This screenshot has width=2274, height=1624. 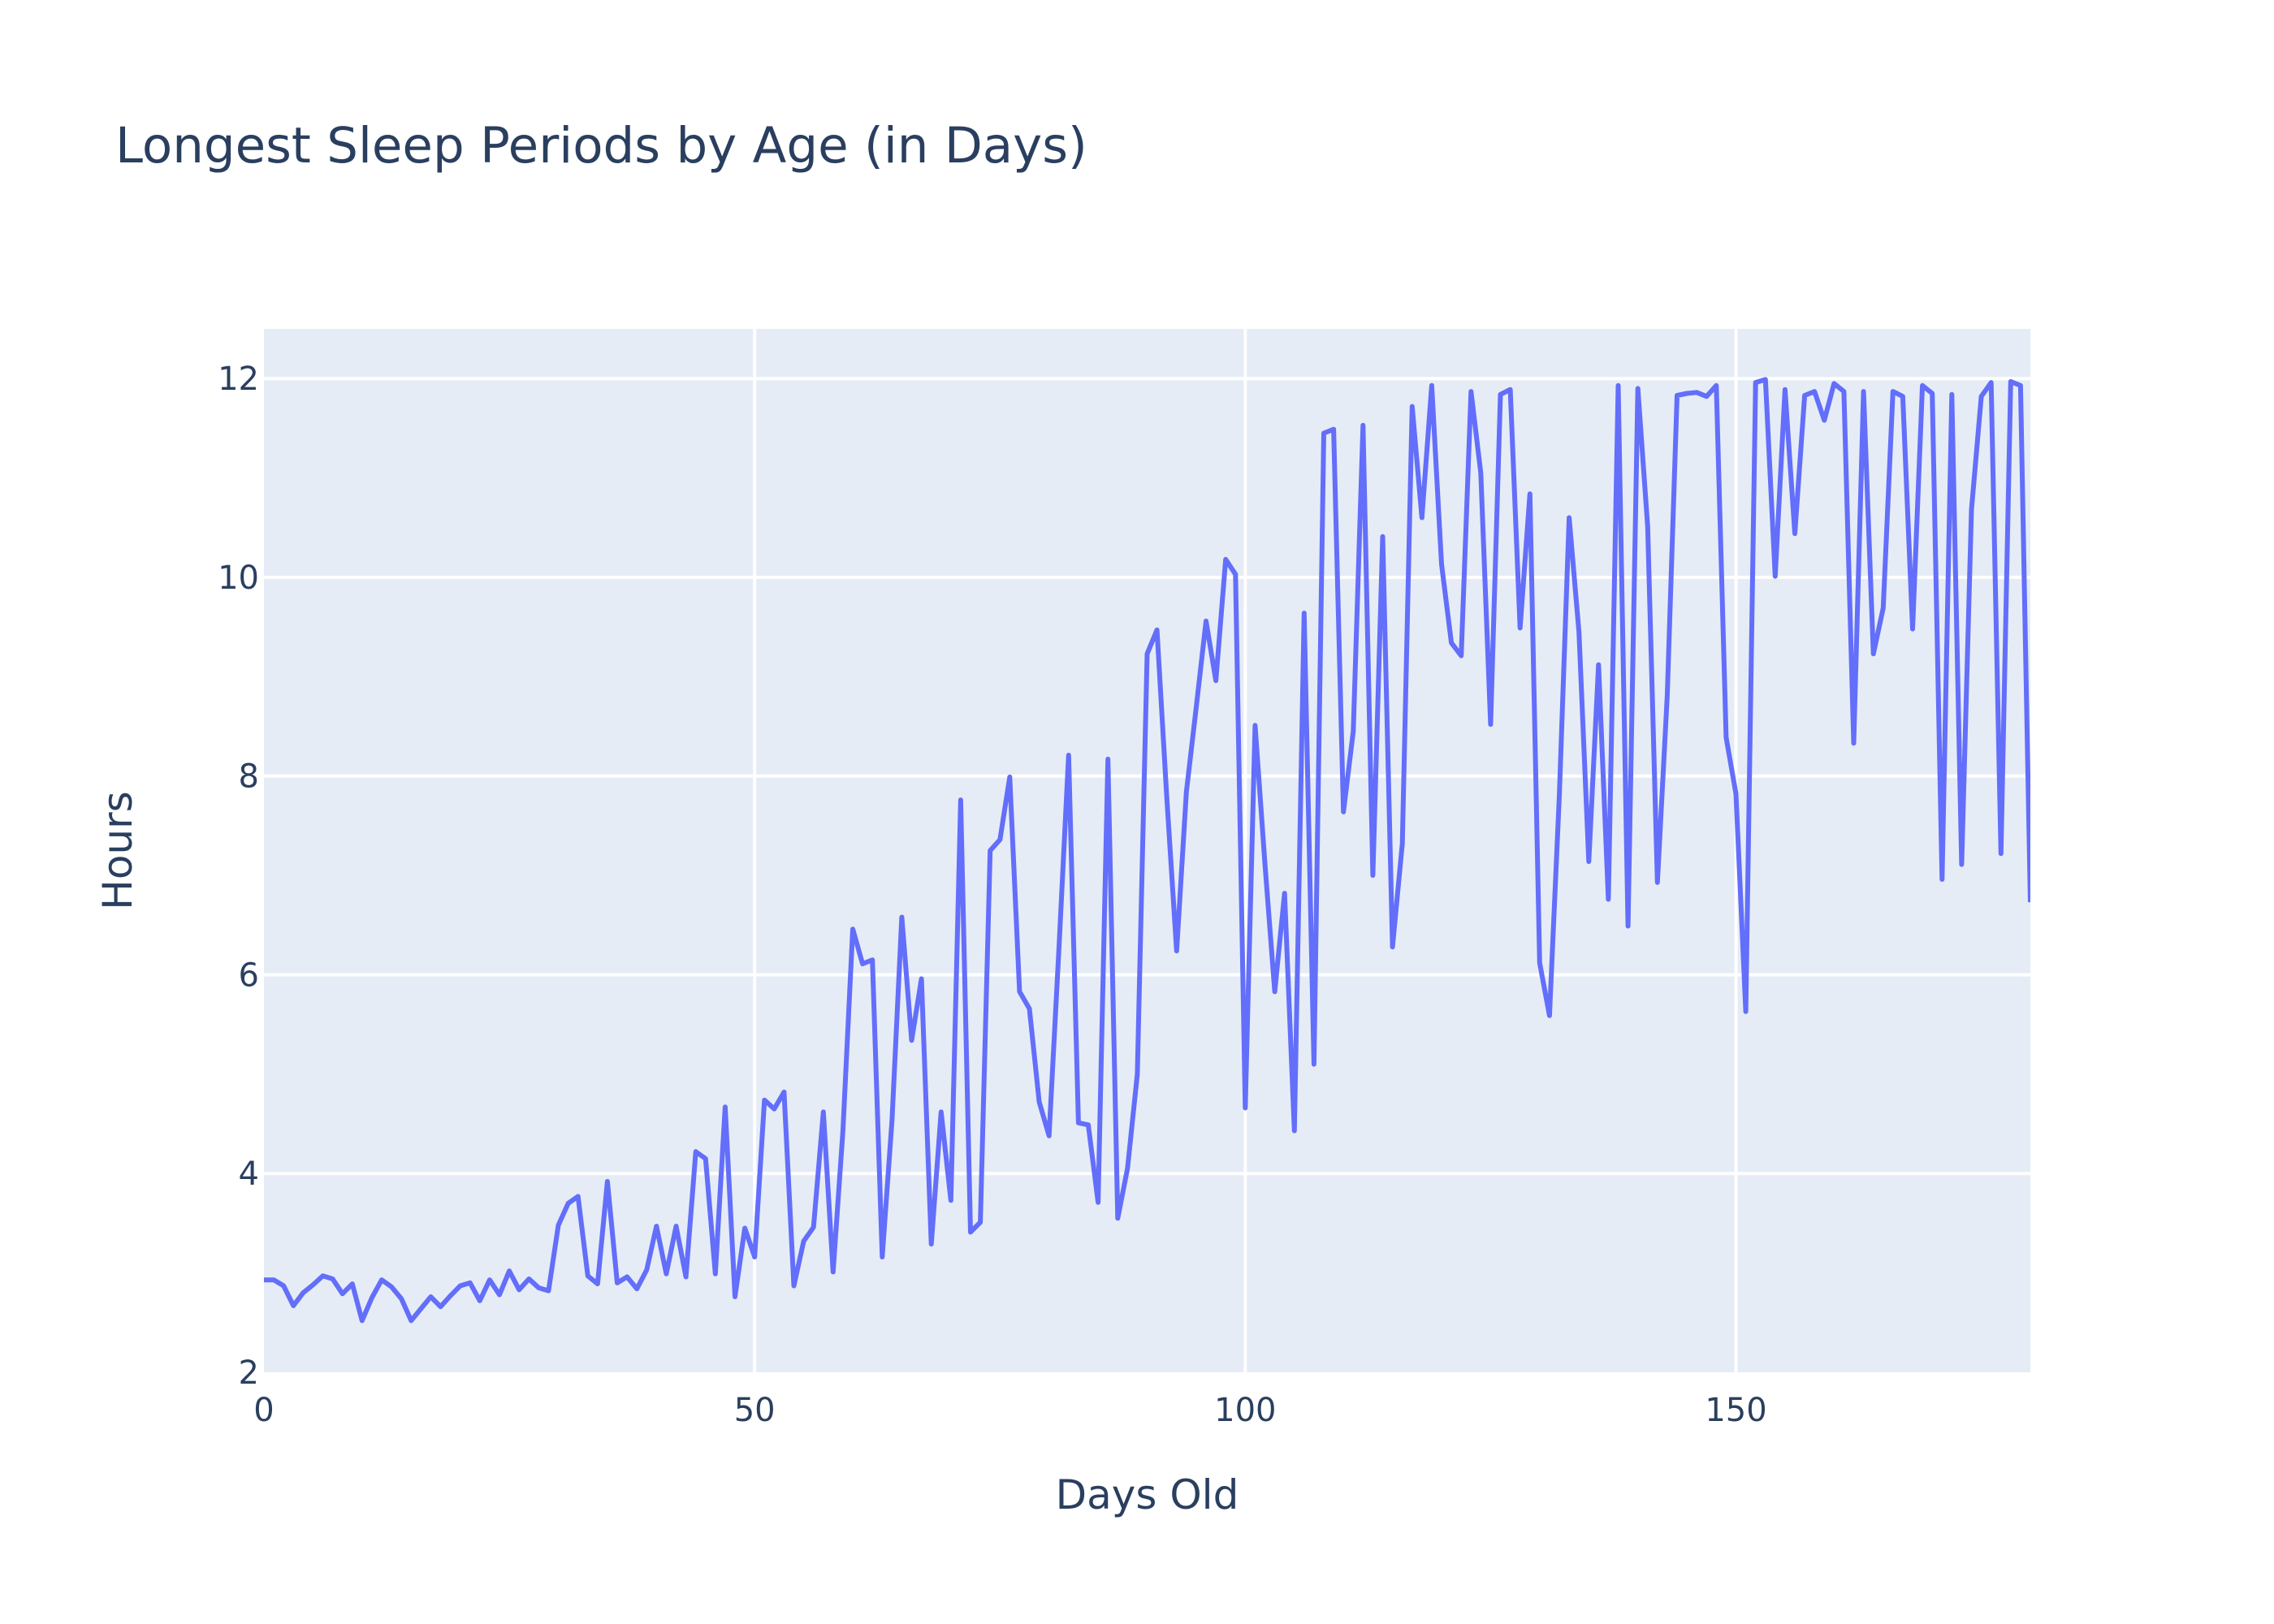 I want to click on y-axis-ticks: 2 4 6 8 10 12, so click(x=239, y=877).